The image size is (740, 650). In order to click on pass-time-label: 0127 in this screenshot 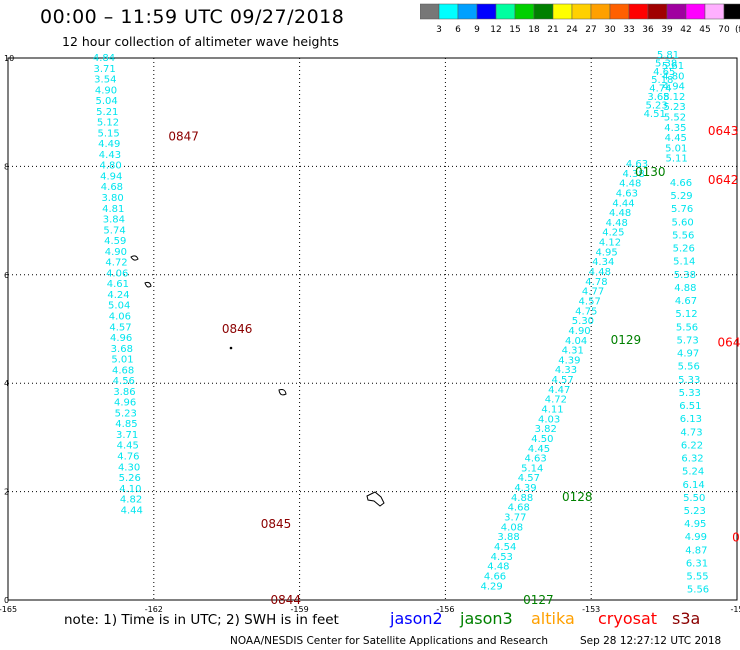, I will do `click(538, 600)`.